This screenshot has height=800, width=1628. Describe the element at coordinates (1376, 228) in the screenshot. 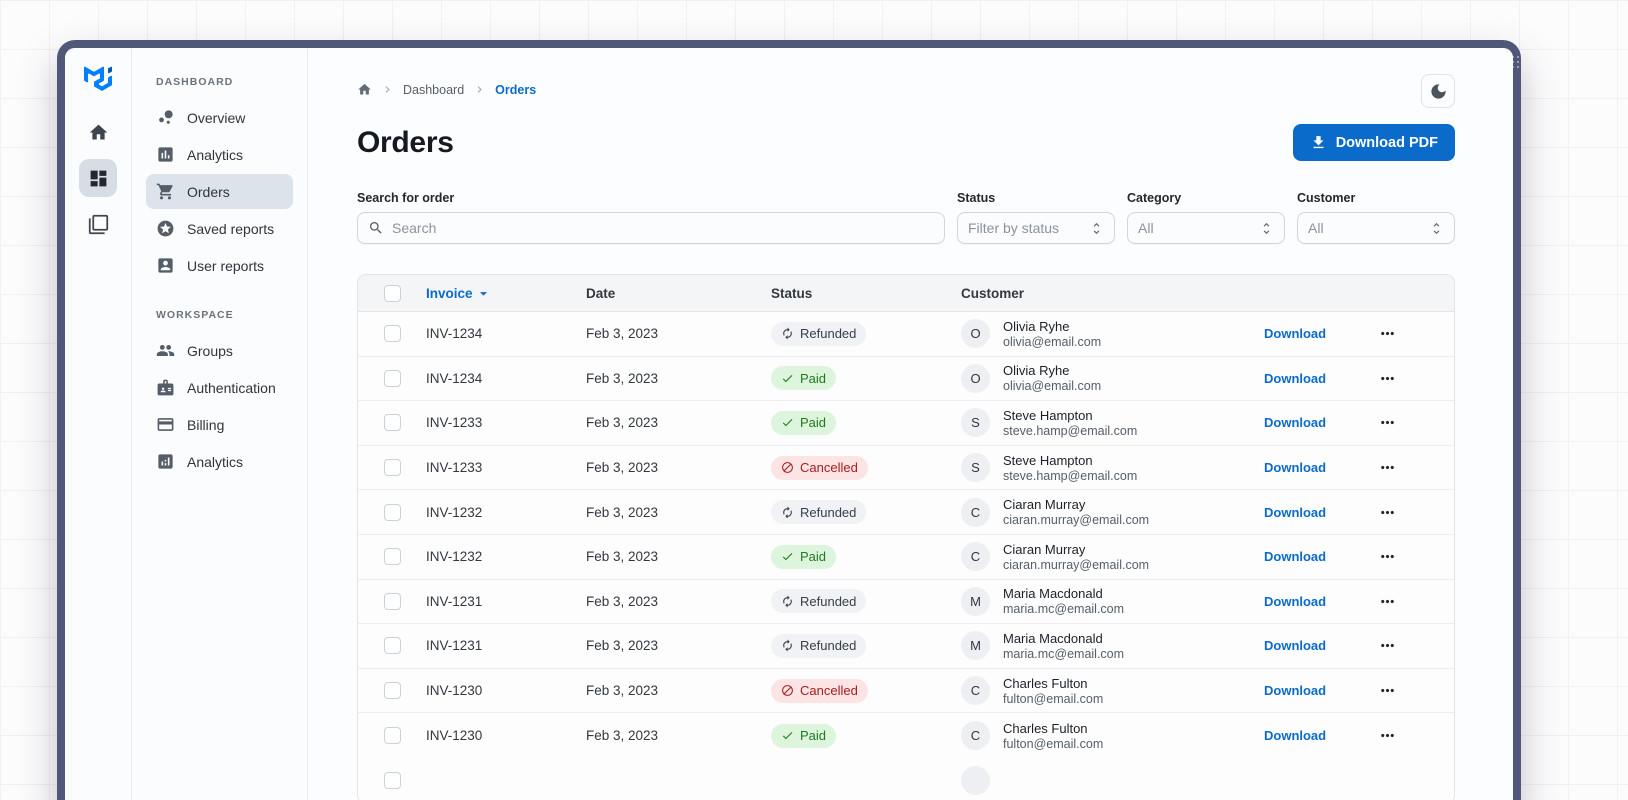

I see `customer-filter-select: All` at that location.